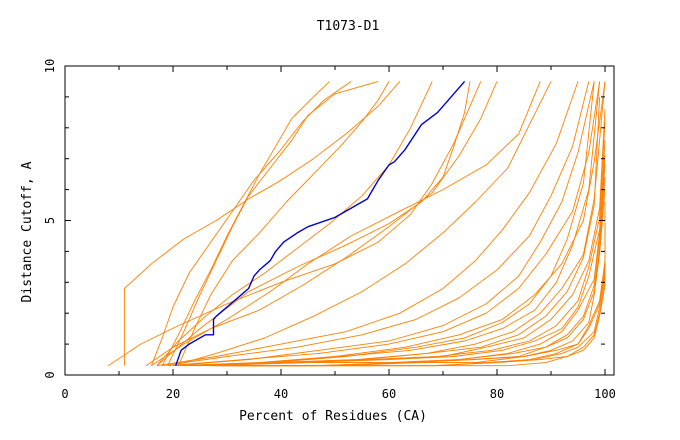  What do you see at coordinates (389, 394) in the screenshot?
I see `x-tick-label-60: 60` at bounding box center [389, 394].